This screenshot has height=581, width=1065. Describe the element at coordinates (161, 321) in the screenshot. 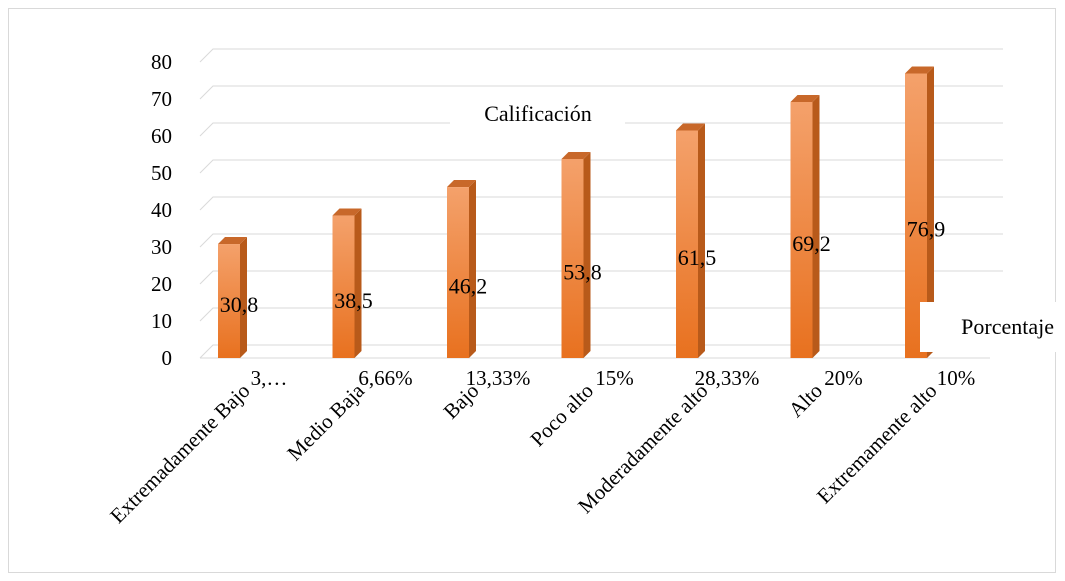

I see `y-tick-label: 10` at that location.